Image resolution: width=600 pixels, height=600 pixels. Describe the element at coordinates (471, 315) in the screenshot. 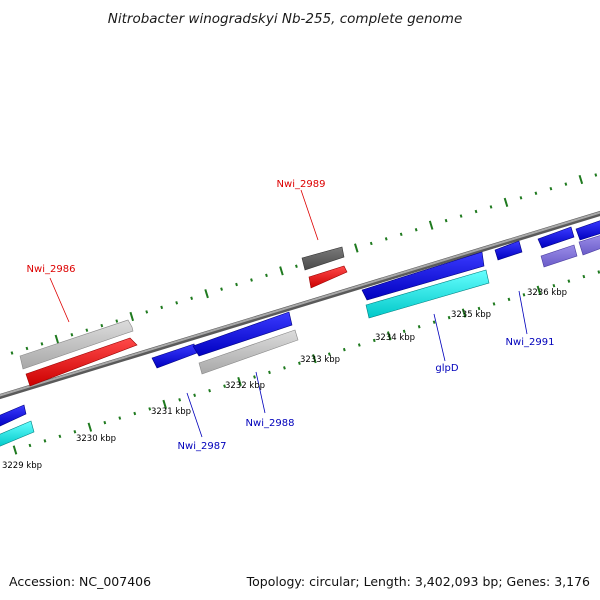

I see `kbp-label-3235: 3235 kbp` at that location.